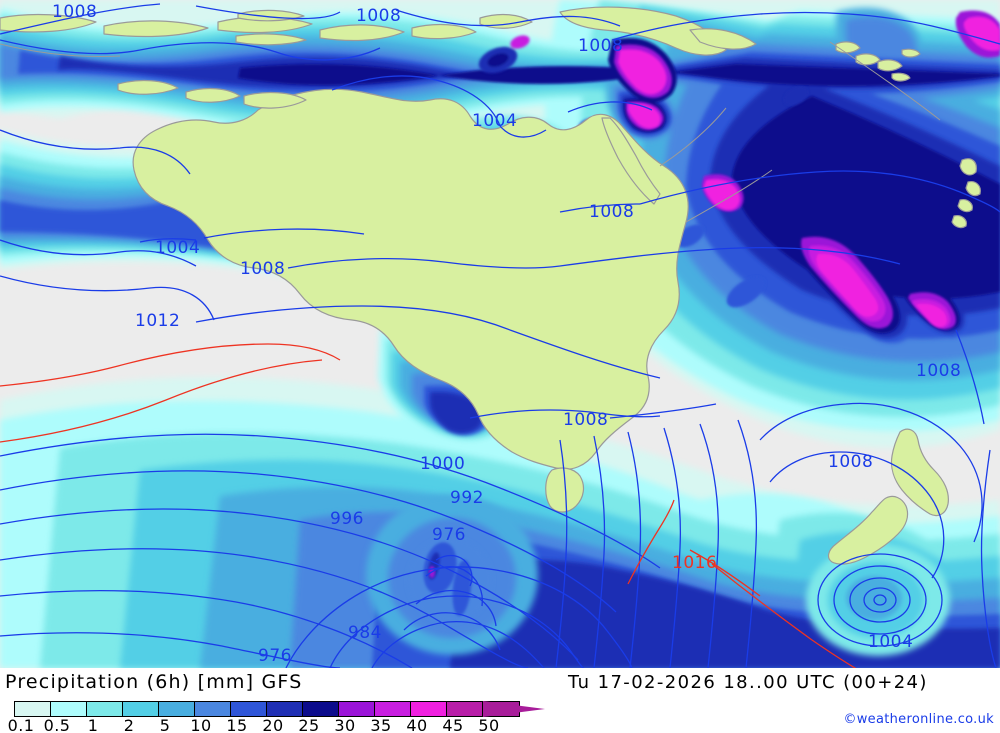  Describe the element at coordinates (868, 530) in the screenshot. I see `land-nz-south-island` at that location.